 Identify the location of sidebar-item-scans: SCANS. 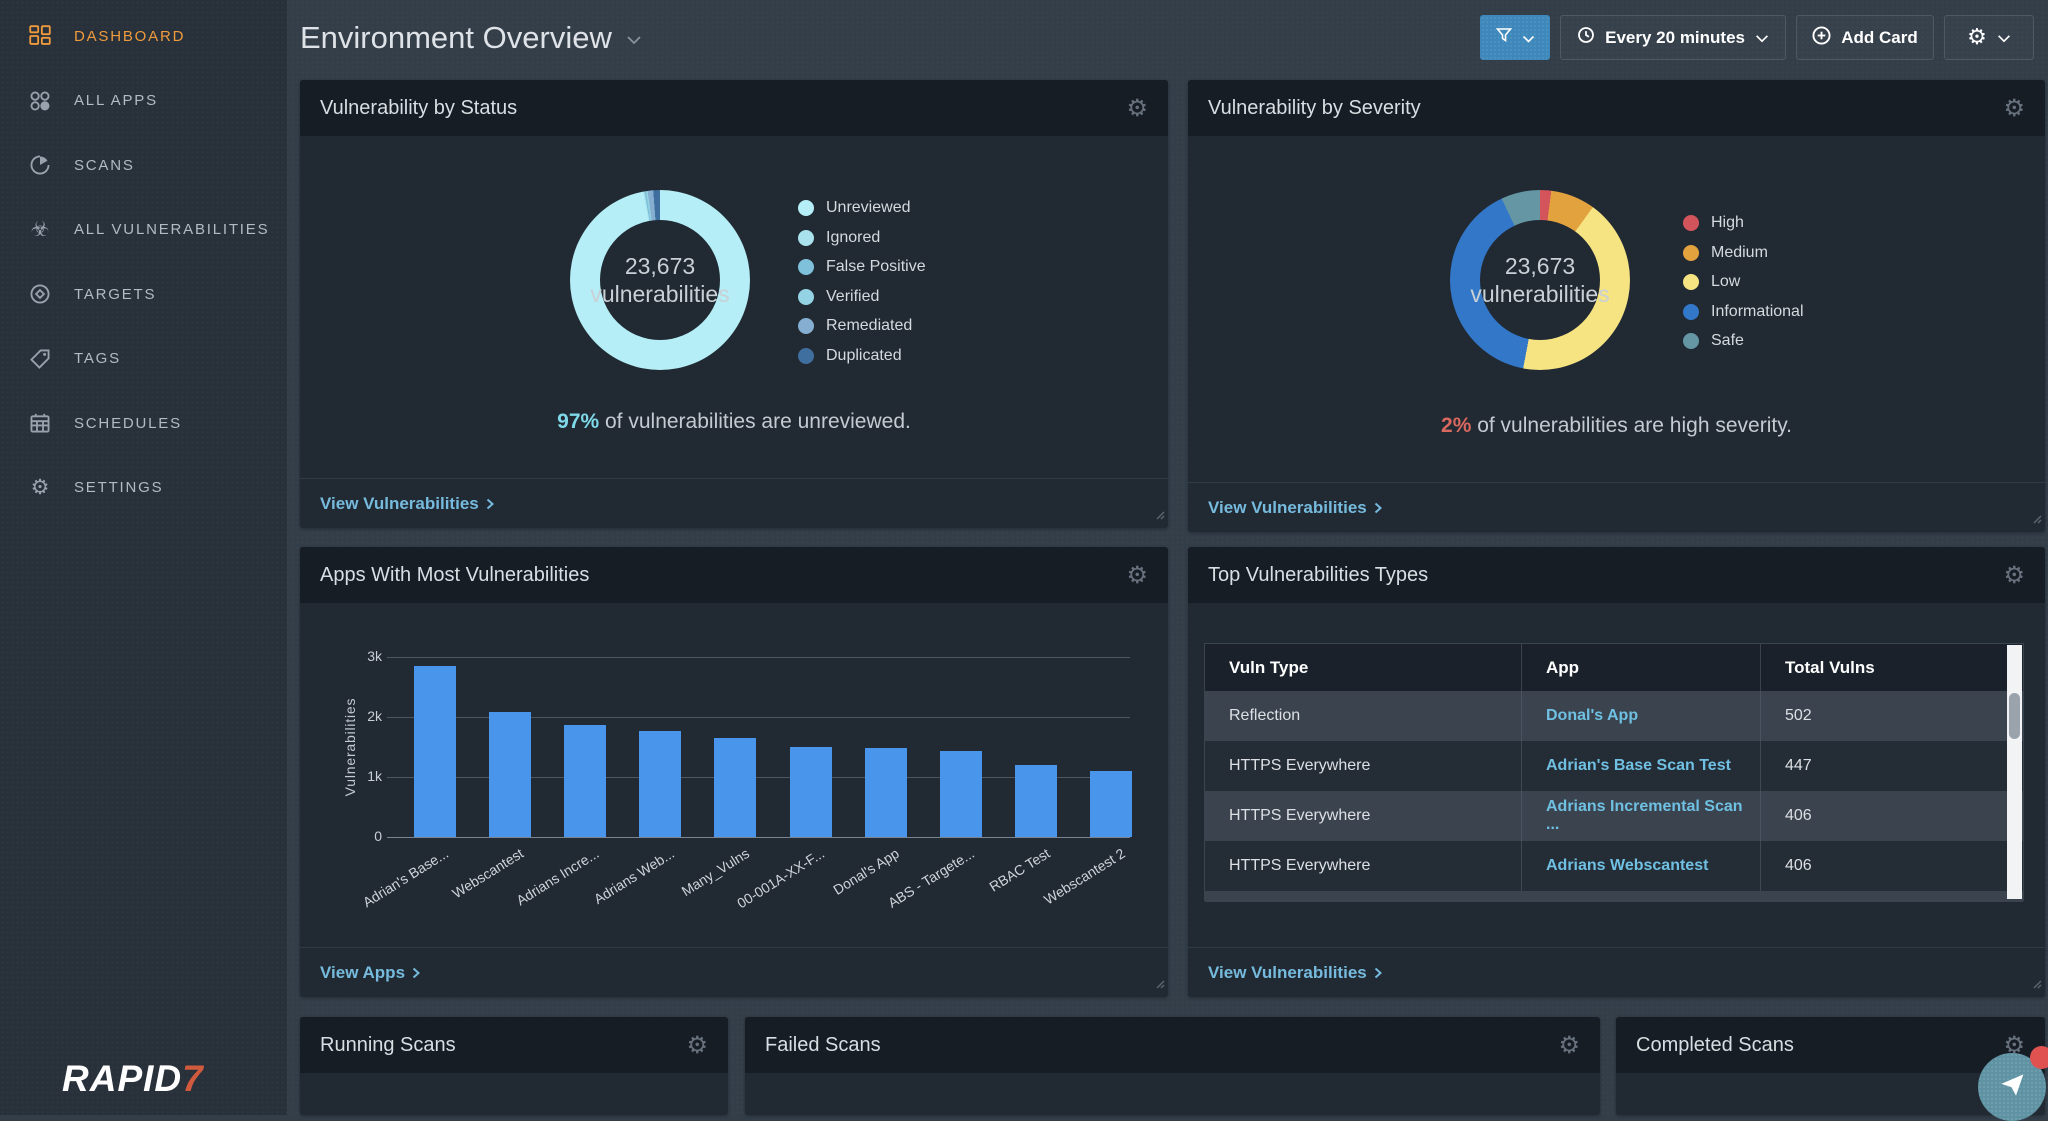
(143, 165).